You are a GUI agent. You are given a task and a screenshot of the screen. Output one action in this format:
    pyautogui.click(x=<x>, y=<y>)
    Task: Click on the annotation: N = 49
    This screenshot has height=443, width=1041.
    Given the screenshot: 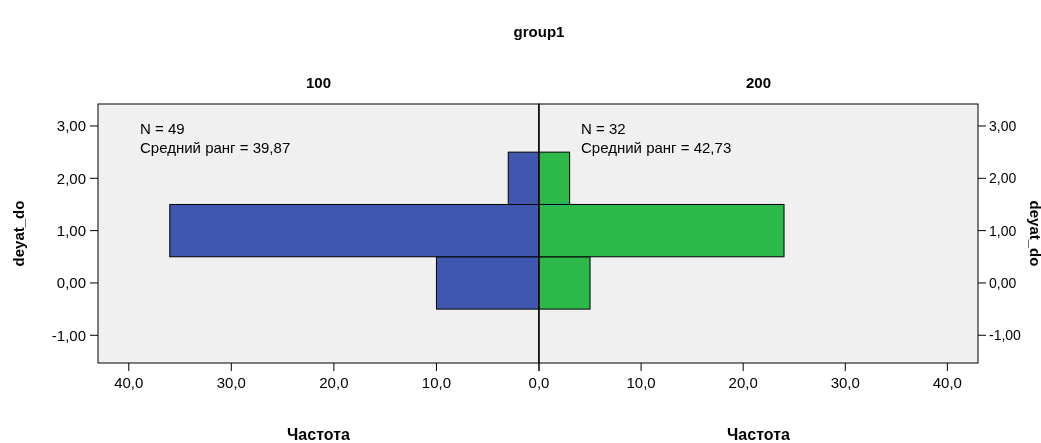 What is the action you would take?
    pyautogui.click(x=162, y=128)
    